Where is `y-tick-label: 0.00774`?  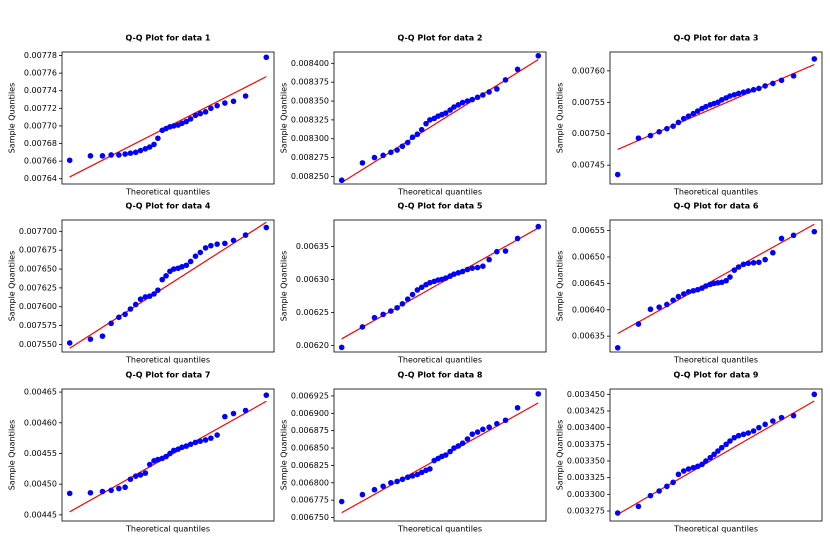
y-tick-label: 0.00774 is located at coordinates (40, 90).